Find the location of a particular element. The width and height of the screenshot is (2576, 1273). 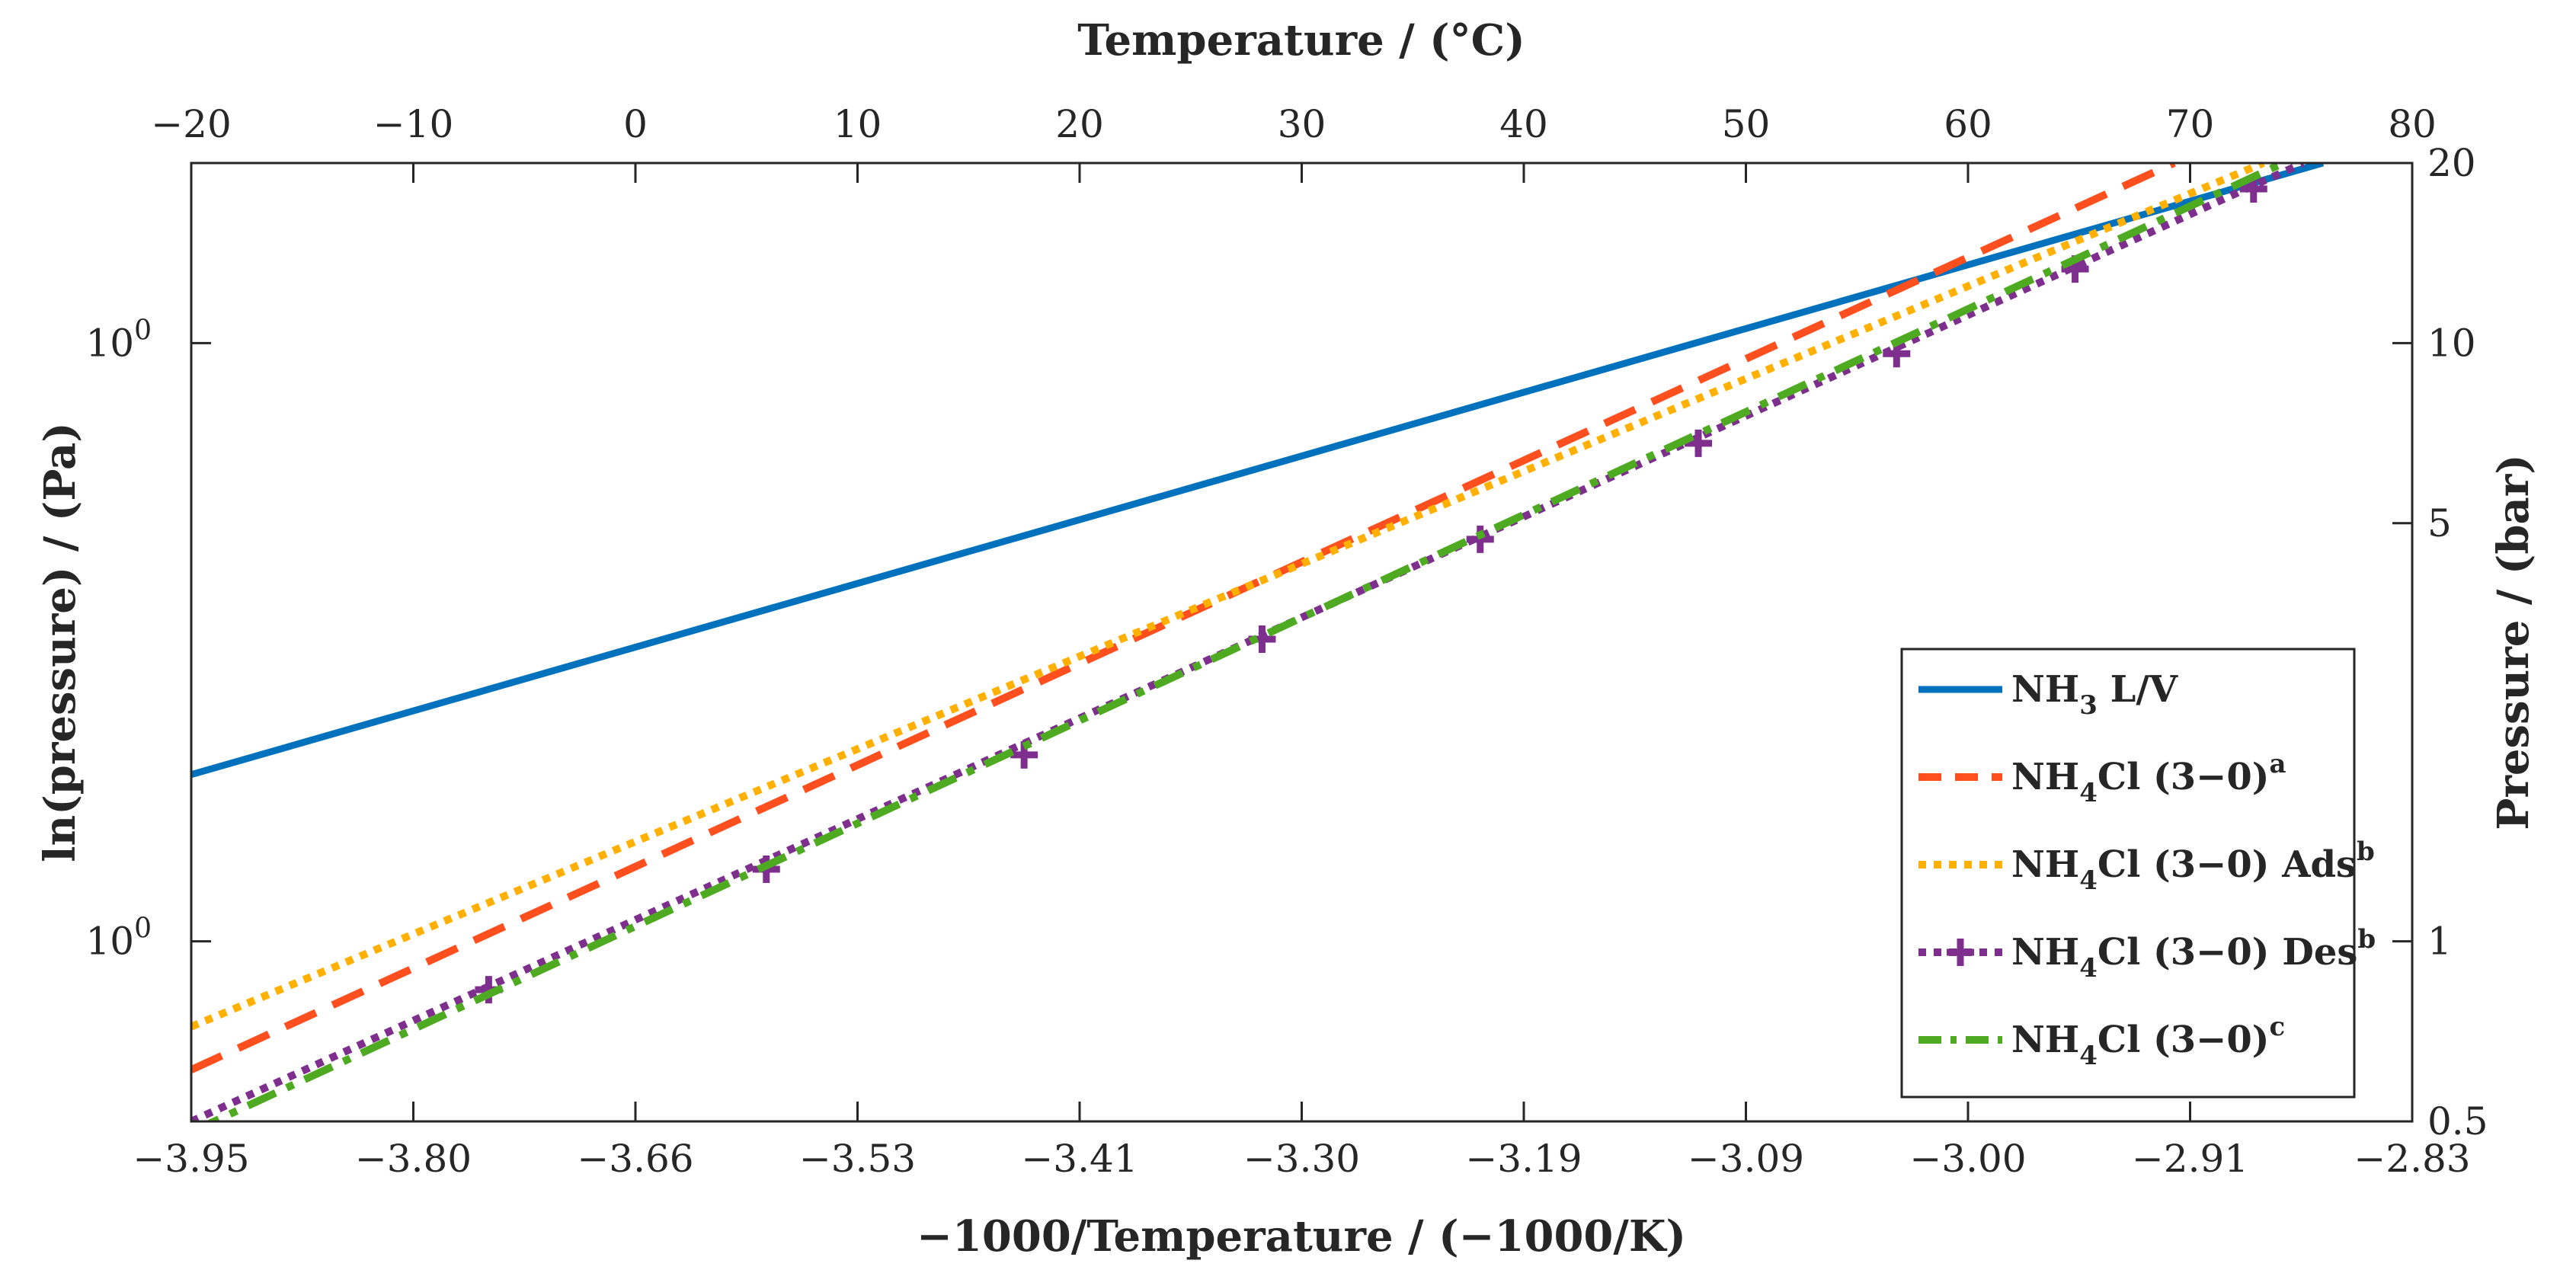

legend-entry: NH3 L/V is located at coordinates (2048, 694).